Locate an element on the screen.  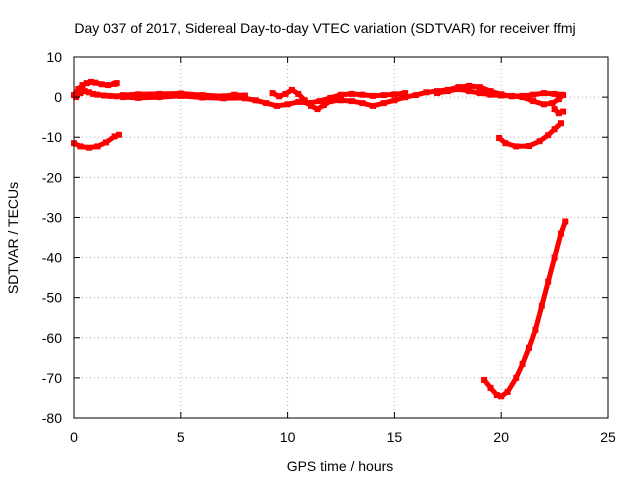
x-axis-label: GPS time / hours is located at coordinates (340, 466).